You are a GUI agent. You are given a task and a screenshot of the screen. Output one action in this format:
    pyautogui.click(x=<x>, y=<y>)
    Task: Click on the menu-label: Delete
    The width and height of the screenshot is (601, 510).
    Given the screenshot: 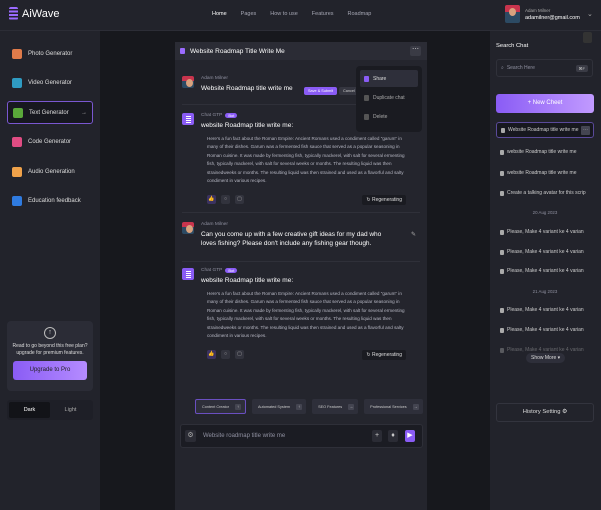 What is the action you would take?
    pyautogui.click(x=380, y=116)
    